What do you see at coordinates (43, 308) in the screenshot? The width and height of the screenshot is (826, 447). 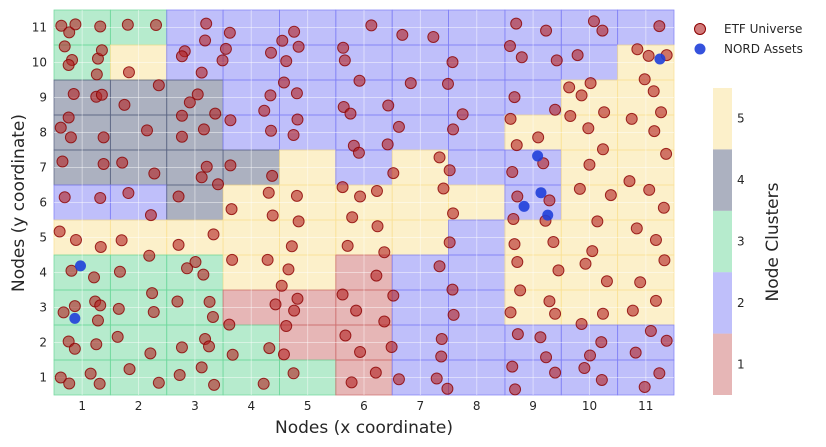 I see `y-tick-label: 3` at bounding box center [43, 308].